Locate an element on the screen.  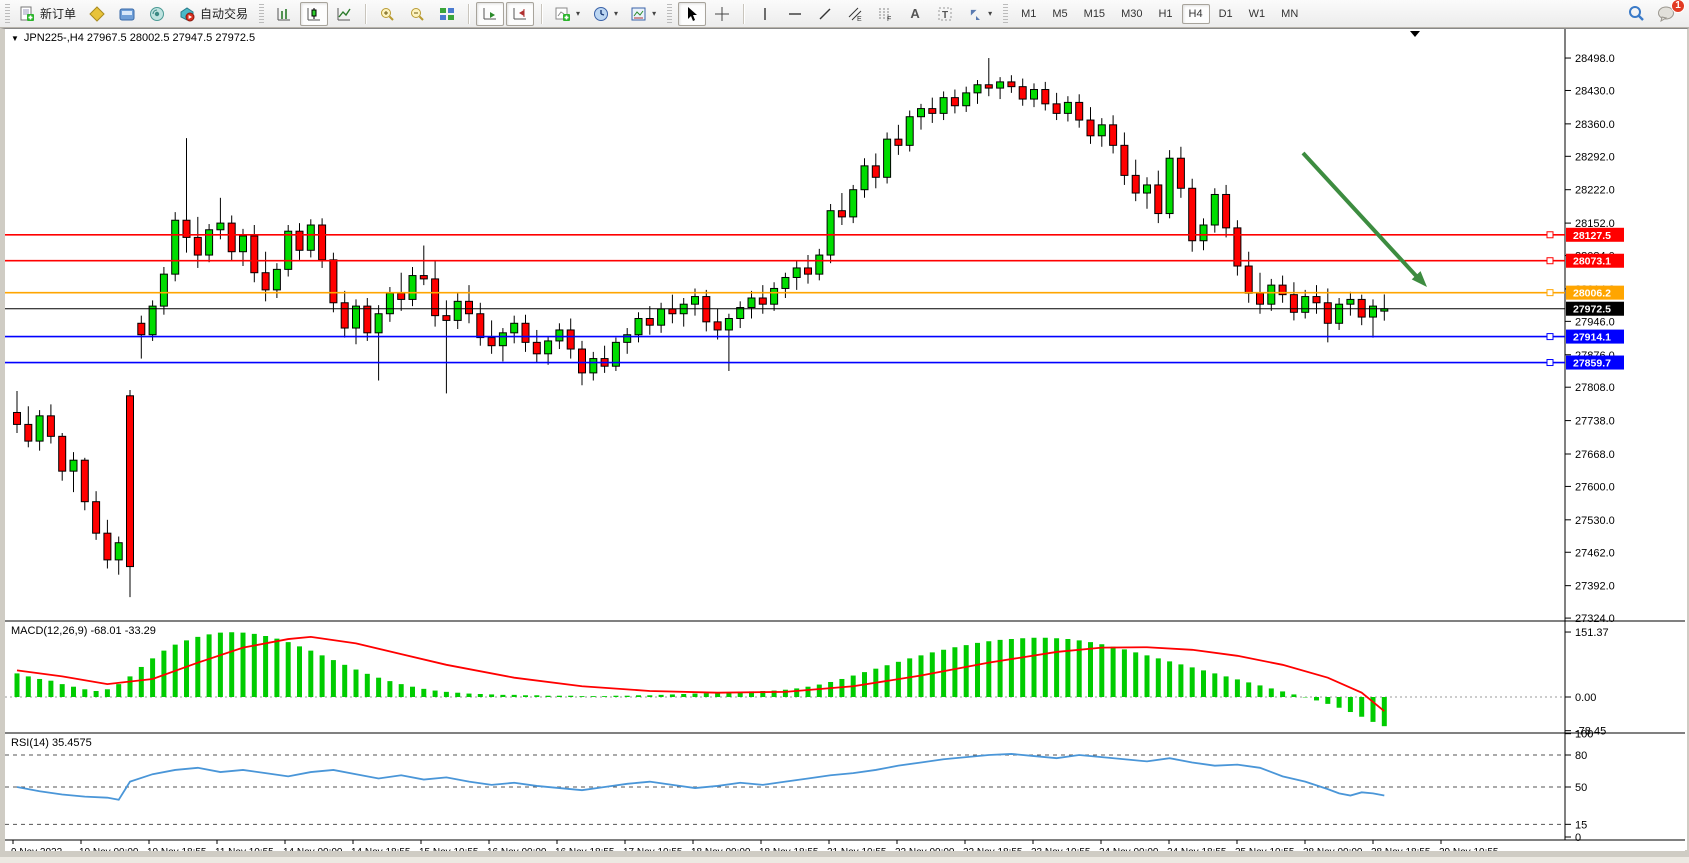
svg-text: T is located at coordinates (945, 15).